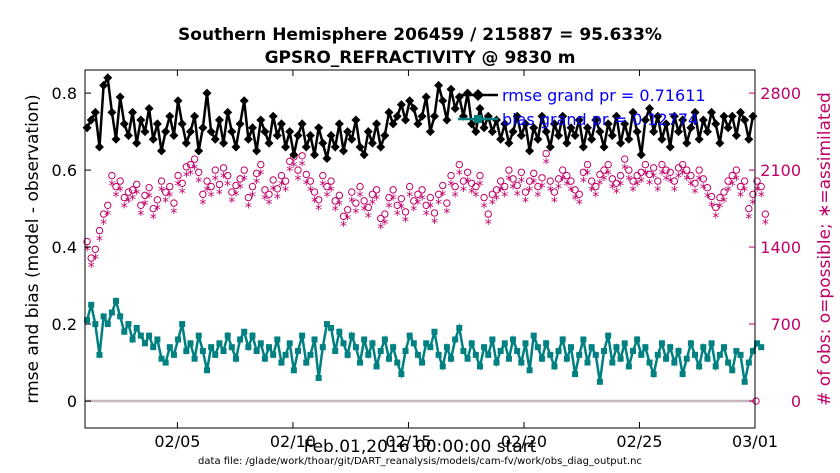  Describe the element at coordinates (639, 441) in the screenshot. I see `x-tick-label: 02/25` at that location.